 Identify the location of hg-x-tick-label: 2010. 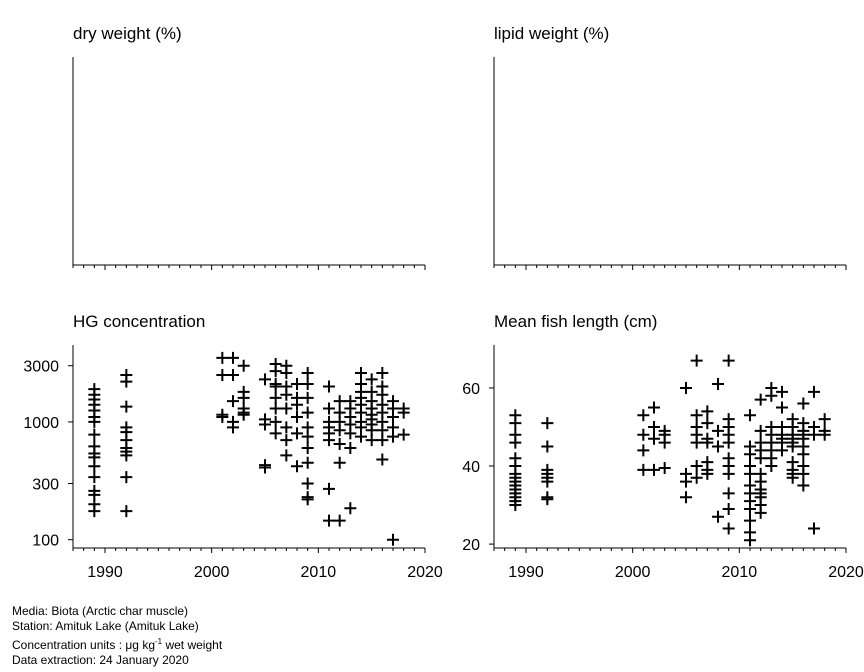
(319, 572).